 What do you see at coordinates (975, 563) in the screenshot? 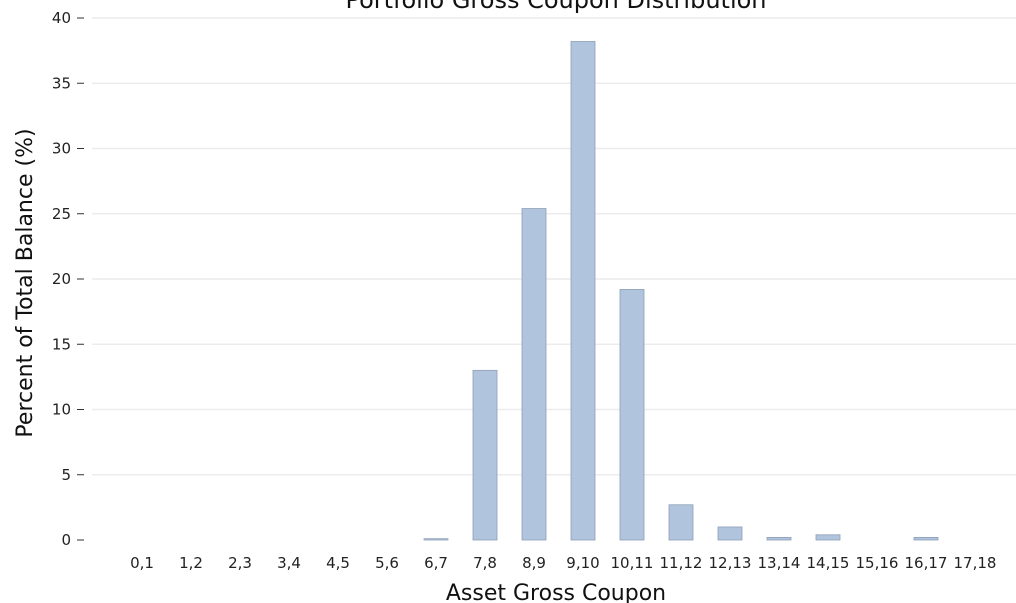
I see `x-tick-label: 17,18` at bounding box center [975, 563].